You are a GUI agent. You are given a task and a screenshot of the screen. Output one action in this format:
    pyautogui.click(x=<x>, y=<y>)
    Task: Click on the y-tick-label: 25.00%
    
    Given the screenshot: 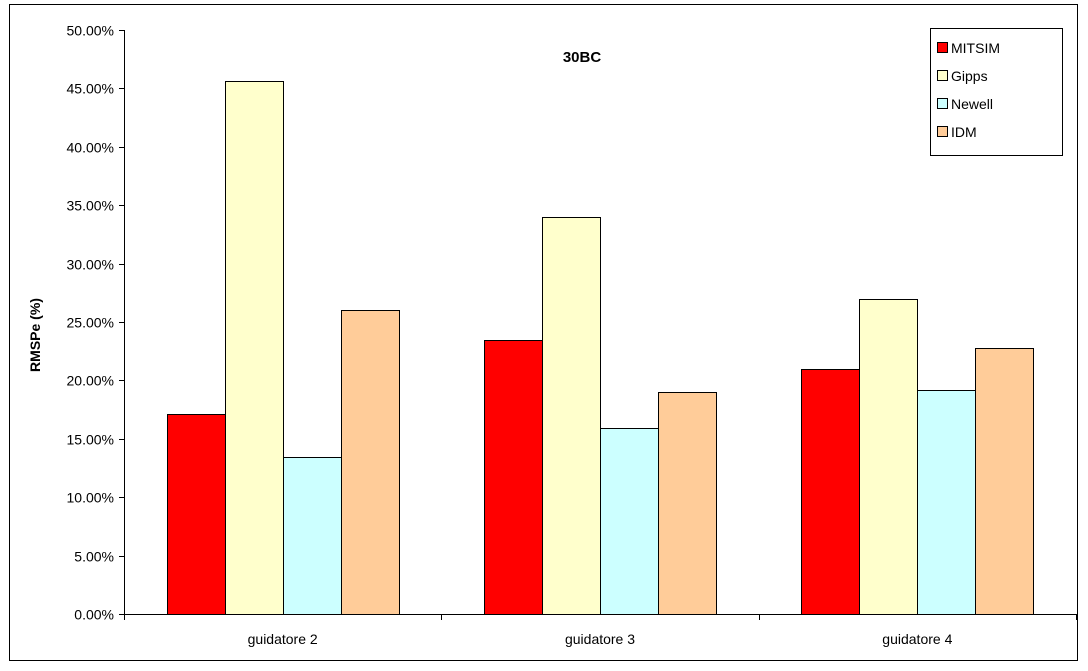 What is the action you would take?
    pyautogui.click(x=90, y=323)
    